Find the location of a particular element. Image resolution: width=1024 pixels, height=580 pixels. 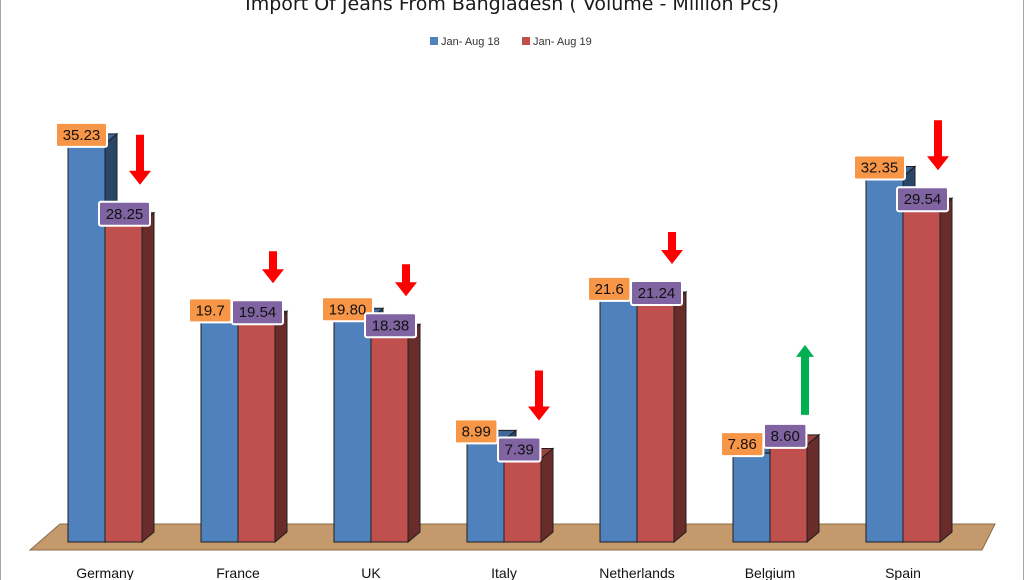

category-group-france: 19.7 19.54 France is located at coordinates (238, 415).